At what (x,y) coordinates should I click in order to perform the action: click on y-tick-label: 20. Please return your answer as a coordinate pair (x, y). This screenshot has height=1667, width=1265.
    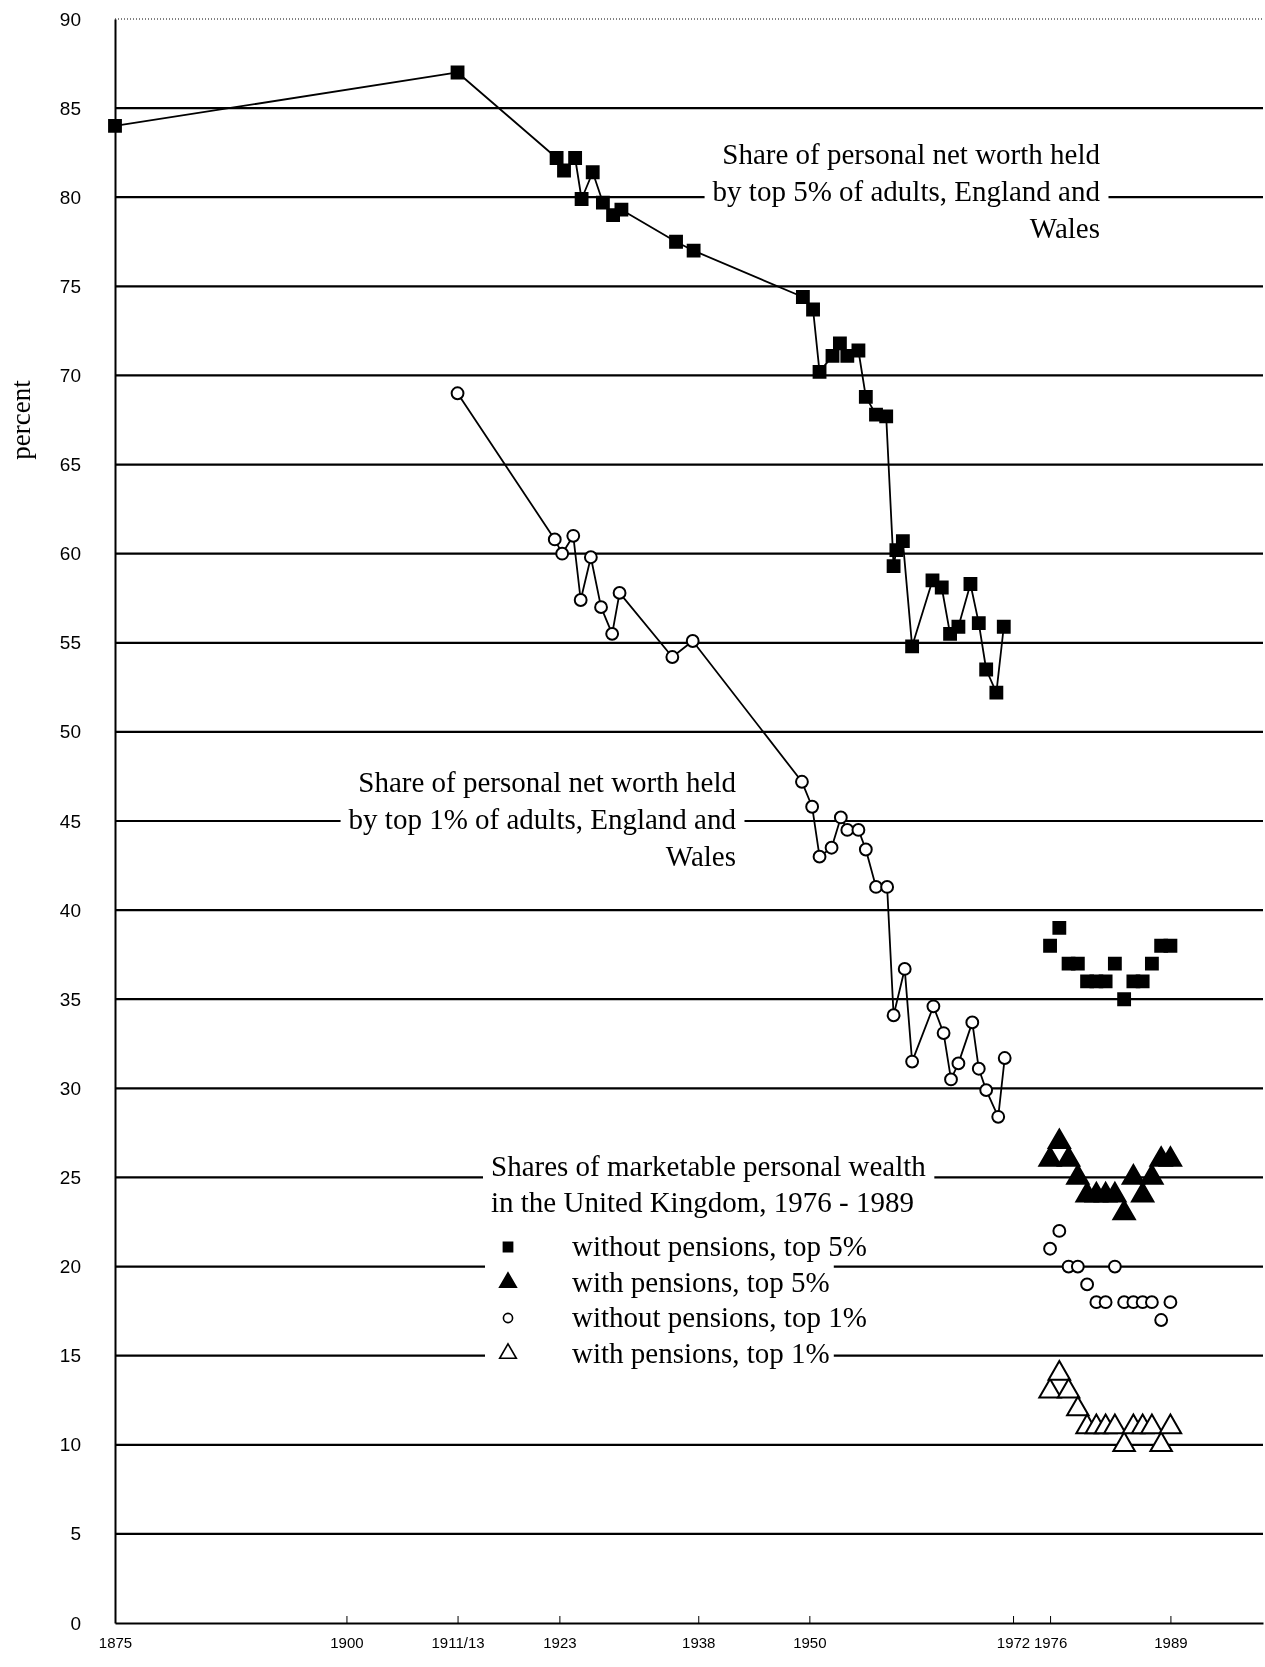
    Looking at the image, I should click on (70, 1267).